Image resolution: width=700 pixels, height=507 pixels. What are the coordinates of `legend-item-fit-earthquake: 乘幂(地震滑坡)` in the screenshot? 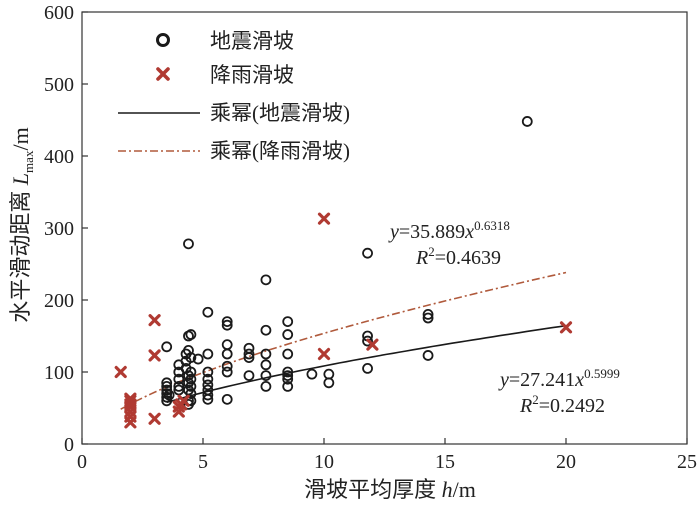 It's located at (234, 113).